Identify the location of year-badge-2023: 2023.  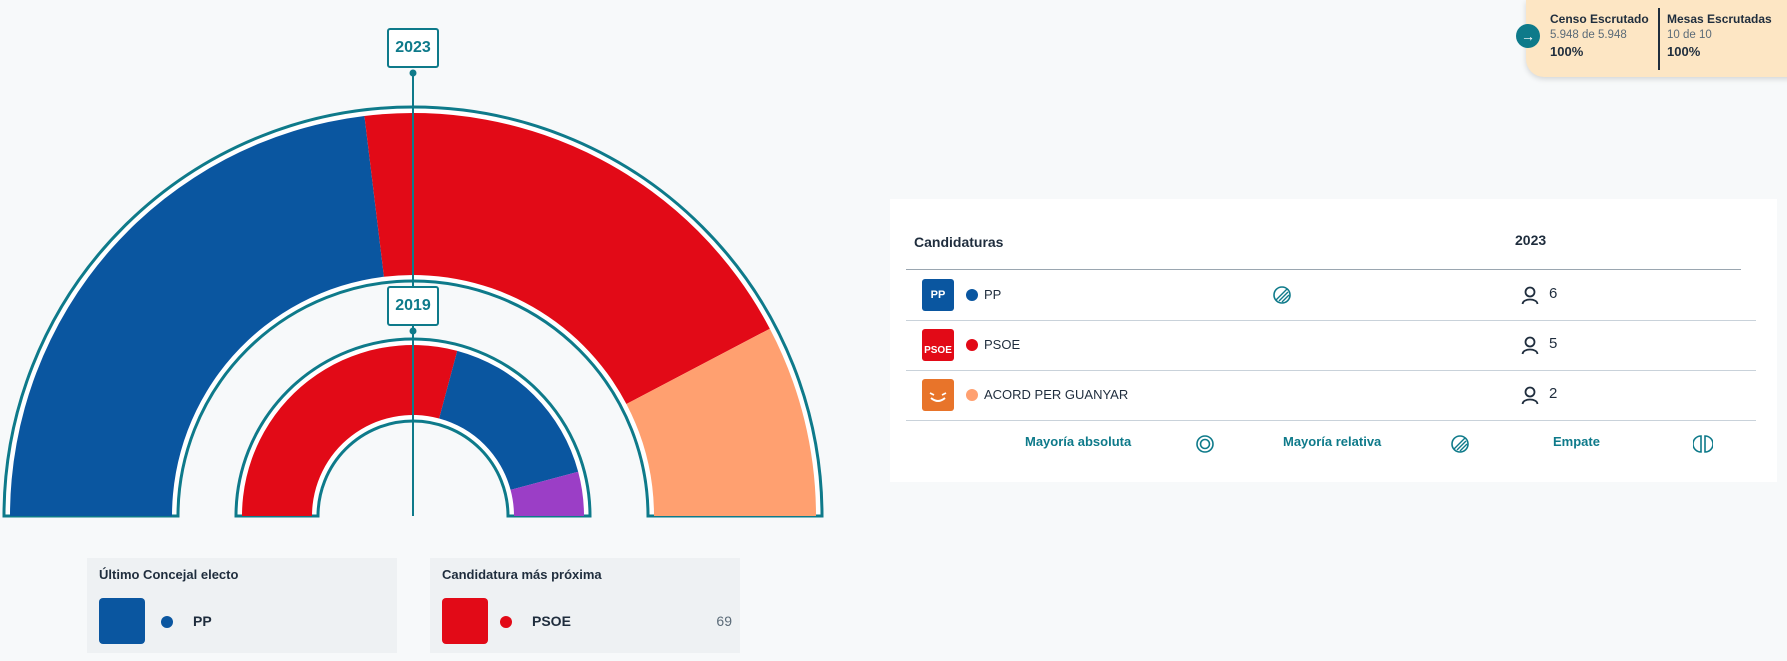
(413, 48).